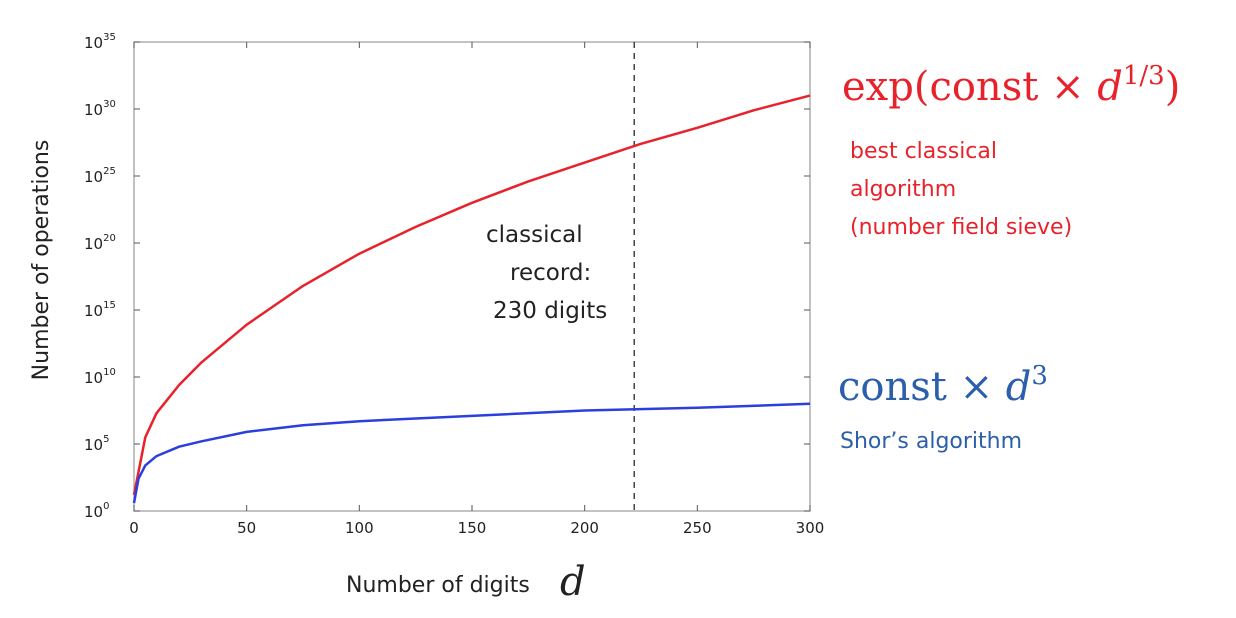 This screenshot has width=1236, height=618. Describe the element at coordinates (96, 511) in the screenshot. I see `y-tick-label: 10⁰` at that location.